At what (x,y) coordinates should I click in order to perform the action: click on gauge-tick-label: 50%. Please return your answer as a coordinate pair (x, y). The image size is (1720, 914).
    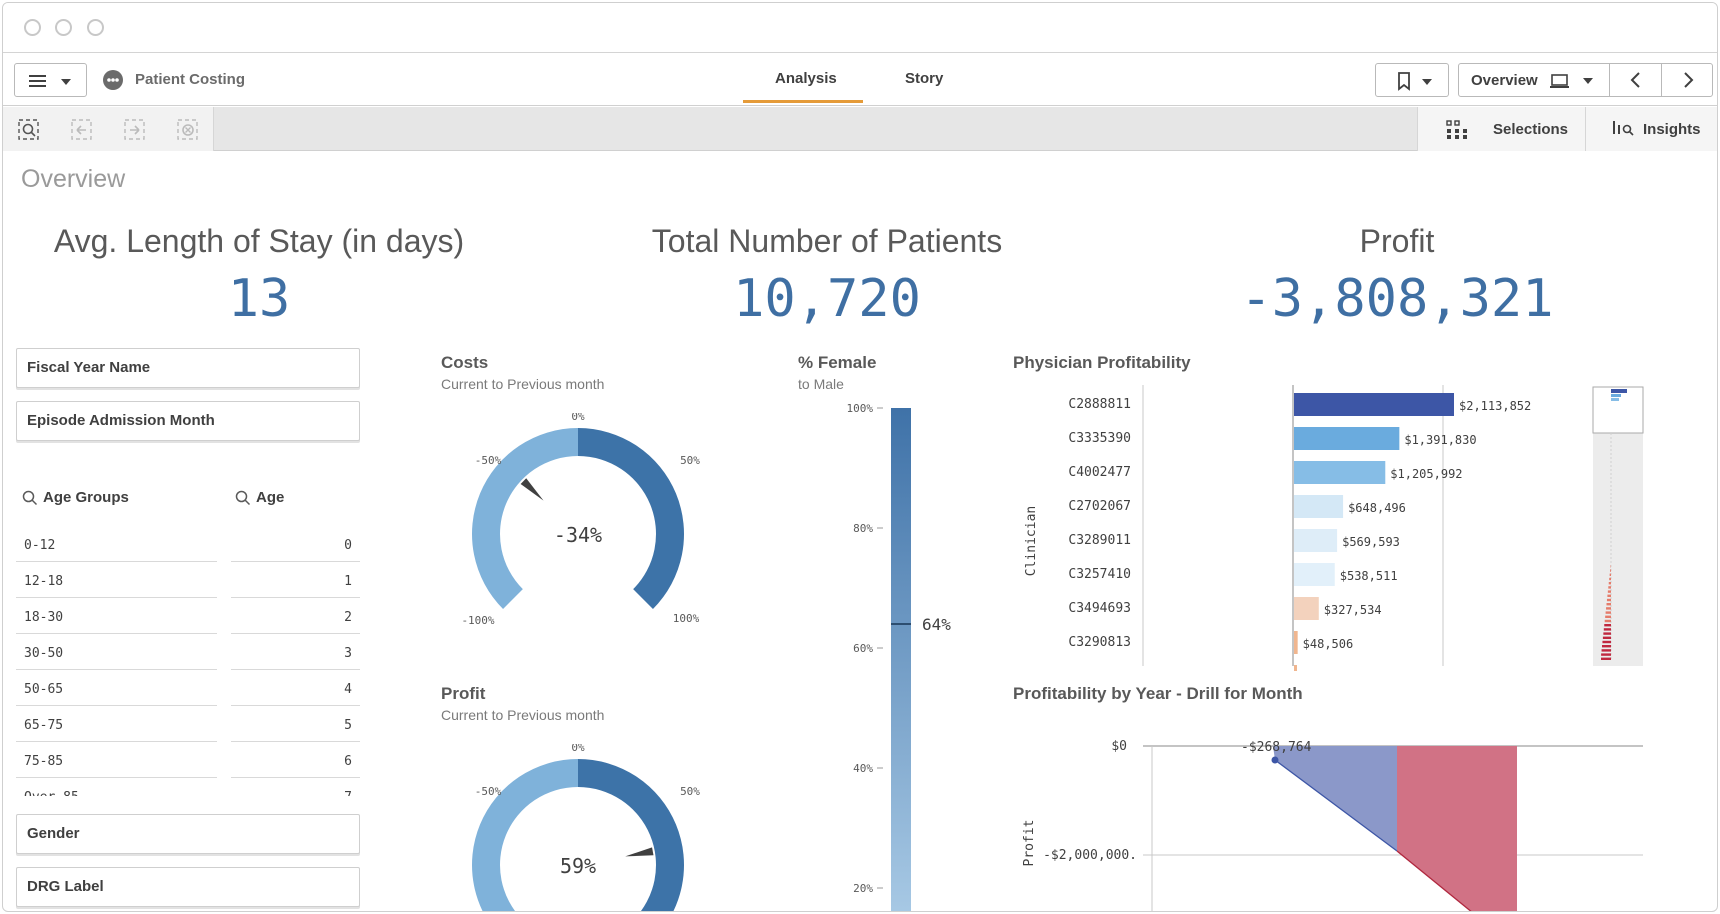
    Looking at the image, I should click on (690, 460).